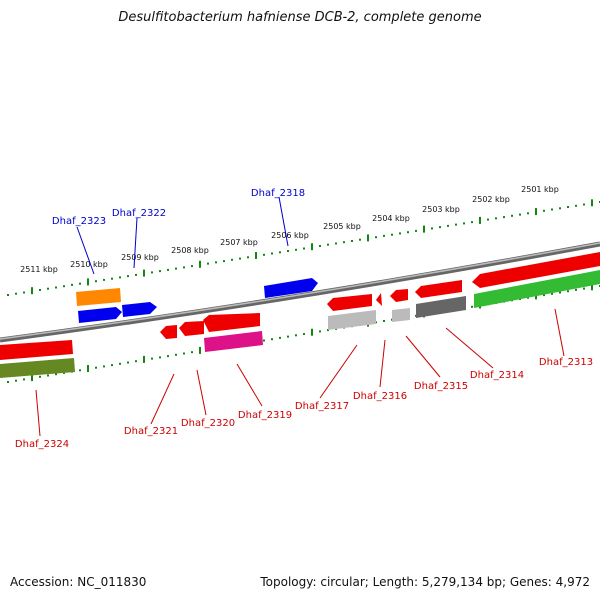 The height and width of the screenshot is (600, 600). What do you see at coordinates (139, 213) in the screenshot?
I see `gene-label-dhaf-2322: Dhaf_2322` at bounding box center [139, 213].